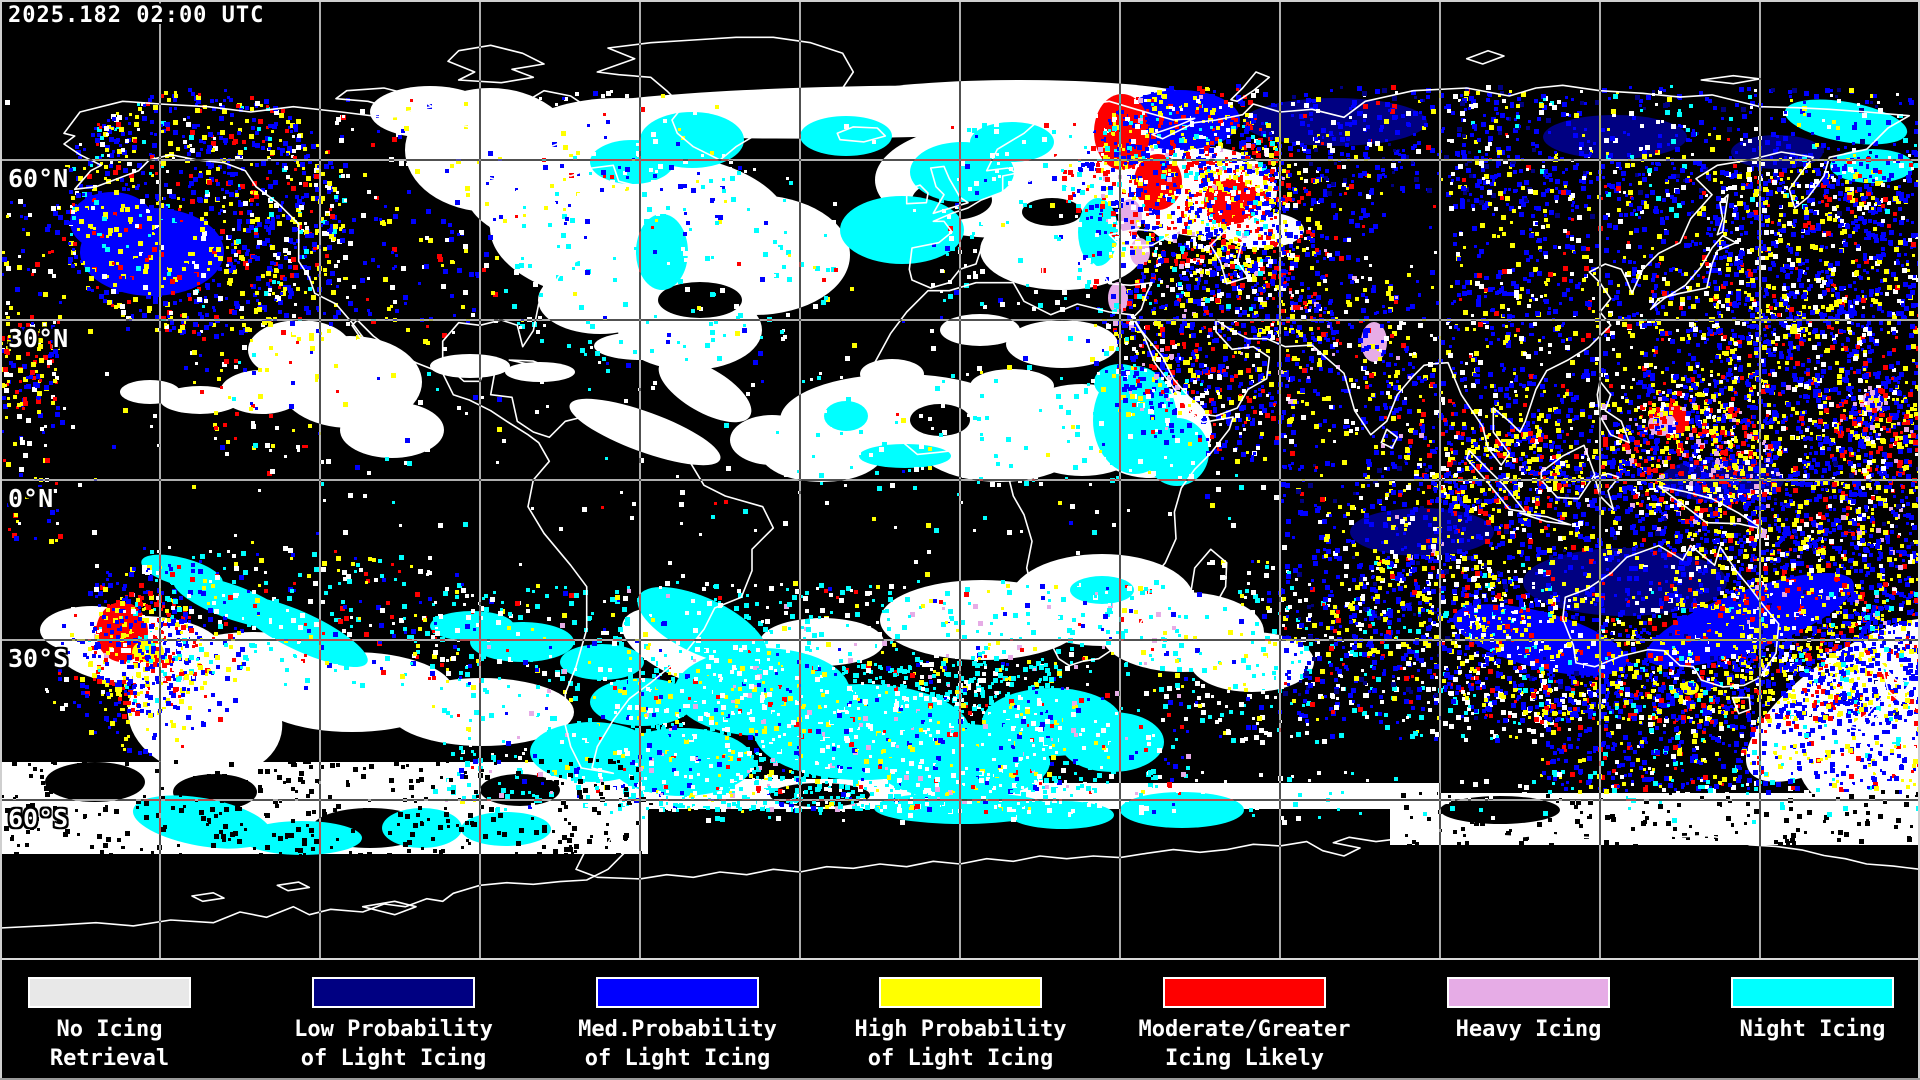  Describe the element at coordinates (109, 1044) in the screenshot. I see `legend-label: No Icing Retrieval` at that location.